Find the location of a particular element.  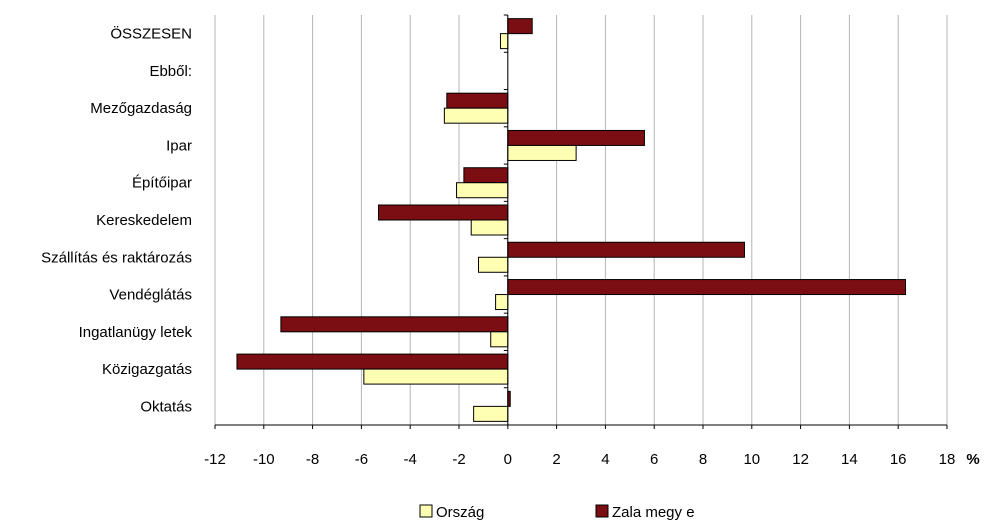

tick-label: 0 is located at coordinates (508, 459).